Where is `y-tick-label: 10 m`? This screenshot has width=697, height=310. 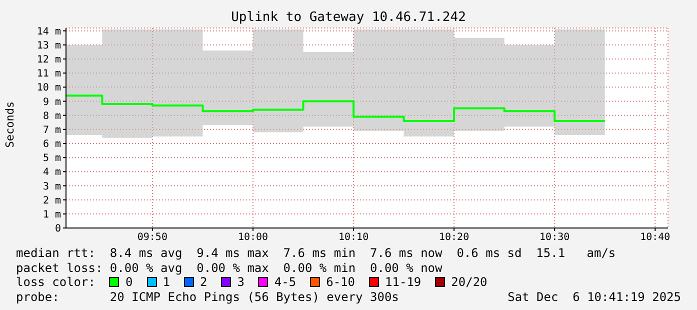 y-tick-label: 10 m is located at coordinates (48, 88).